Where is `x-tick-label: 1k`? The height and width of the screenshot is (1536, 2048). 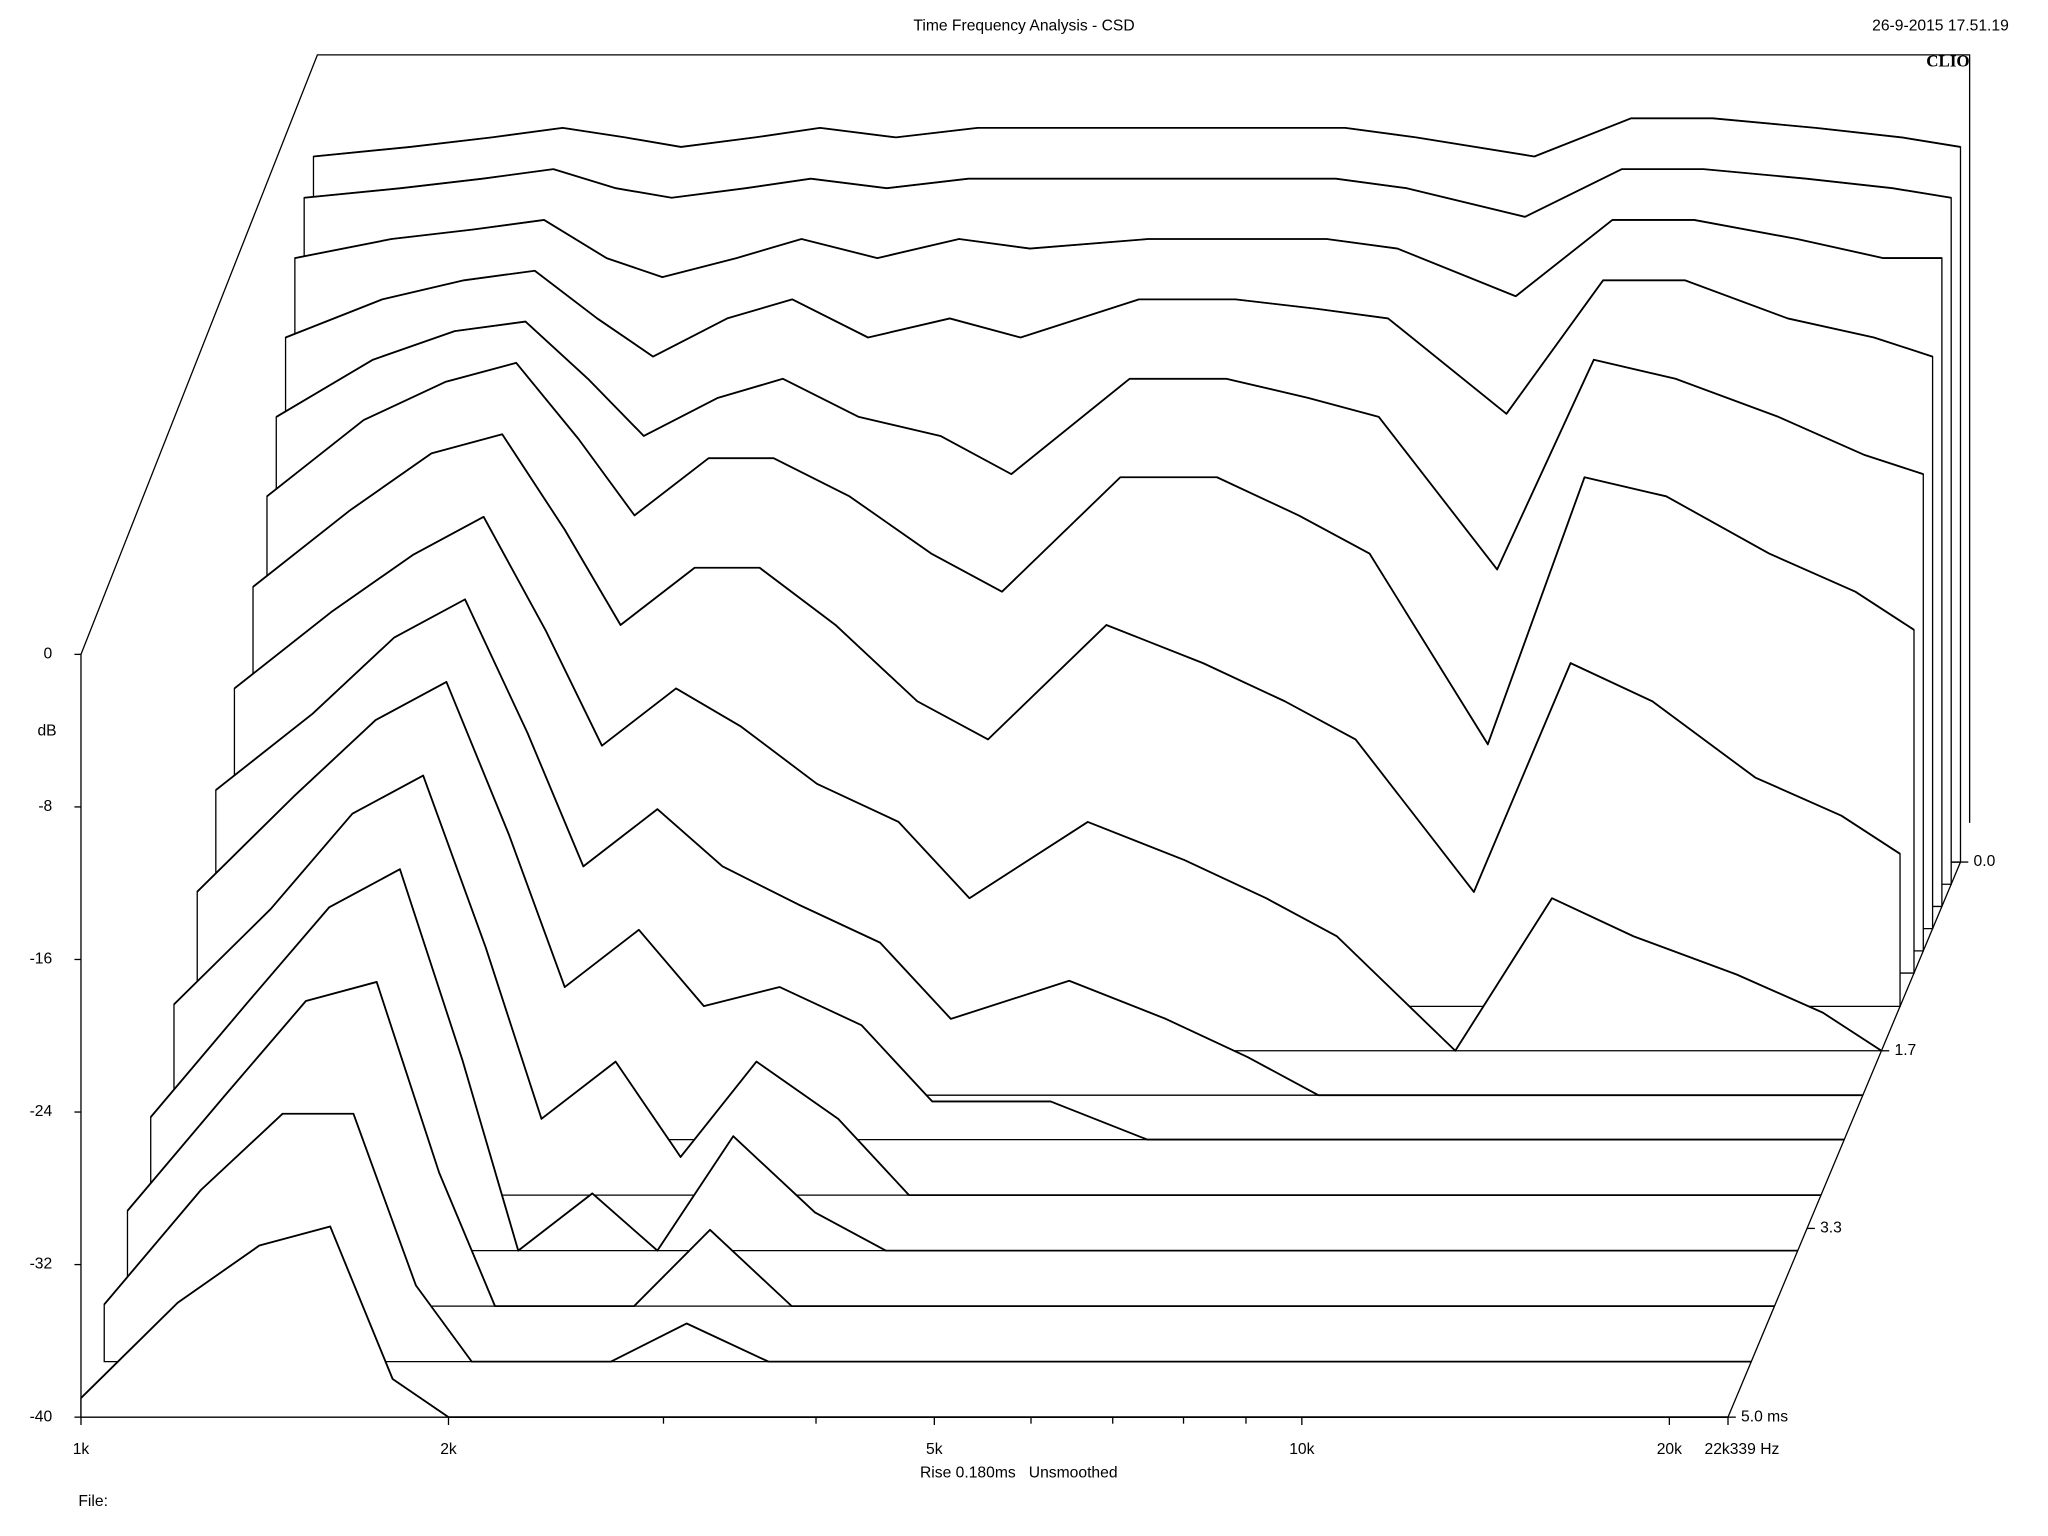 x-tick-label: 1k is located at coordinates (81, 1449).